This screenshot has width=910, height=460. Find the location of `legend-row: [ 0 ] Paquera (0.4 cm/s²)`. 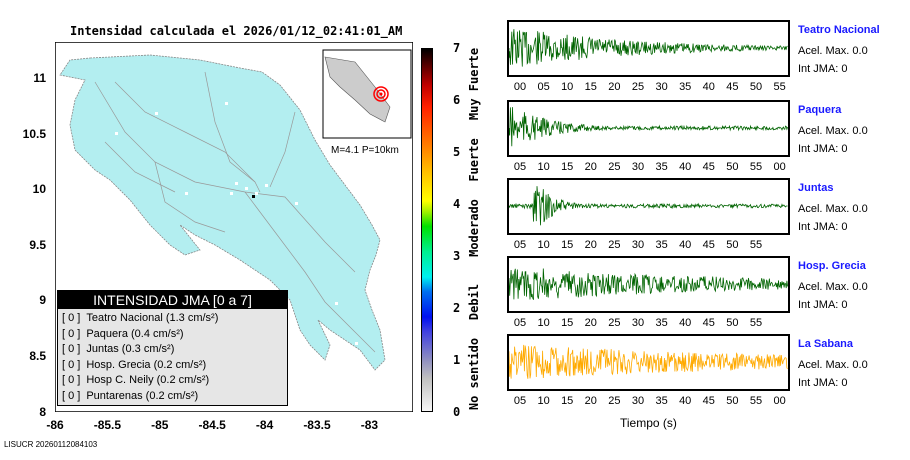

legend-row: [ 0 ] Paquera (0.4 cm/s²) is located at coordinates (172, 335).